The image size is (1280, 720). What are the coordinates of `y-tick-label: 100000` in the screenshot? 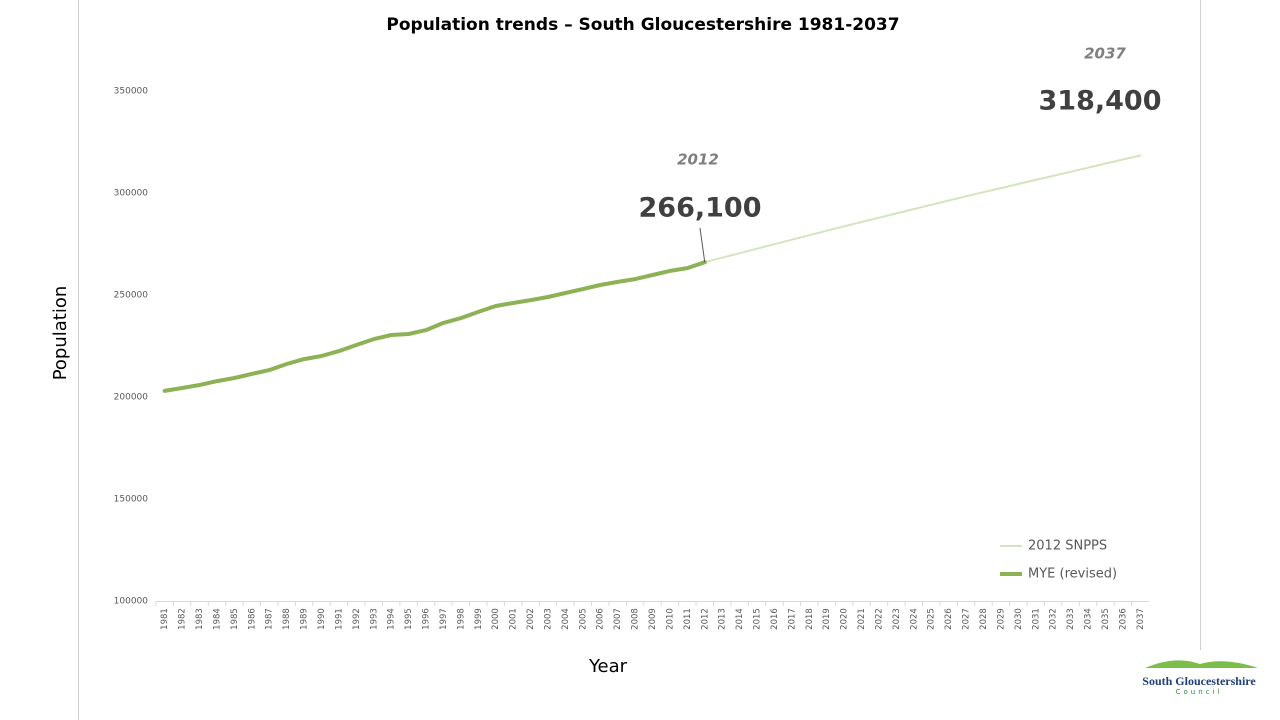 It's located at (131, 602).